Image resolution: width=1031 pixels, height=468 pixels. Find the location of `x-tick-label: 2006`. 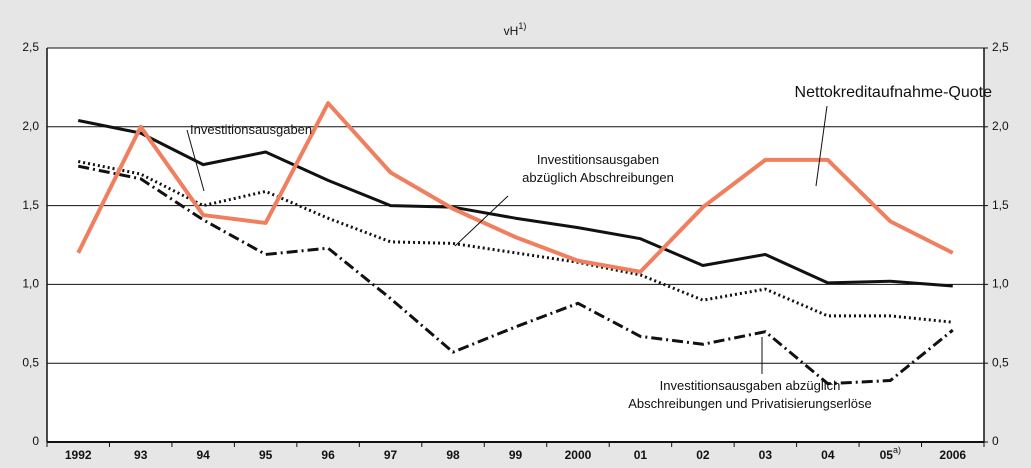

x-tick-label: 2006 is located at coordinates (952, 455).